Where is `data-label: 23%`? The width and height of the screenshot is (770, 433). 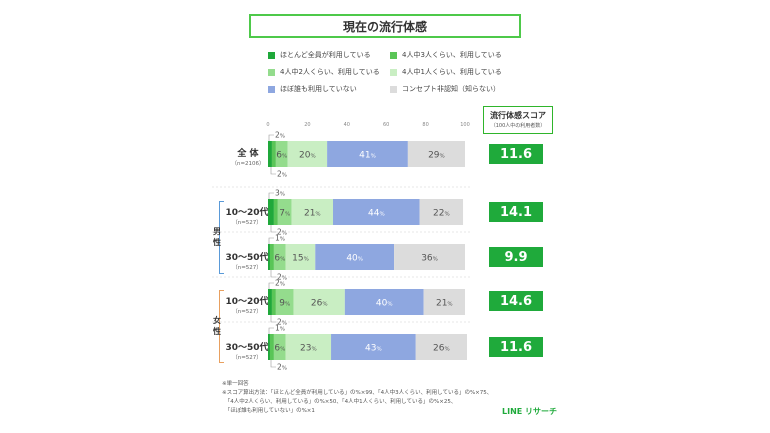
data-label: 23% is located at coordinates (308, 349).